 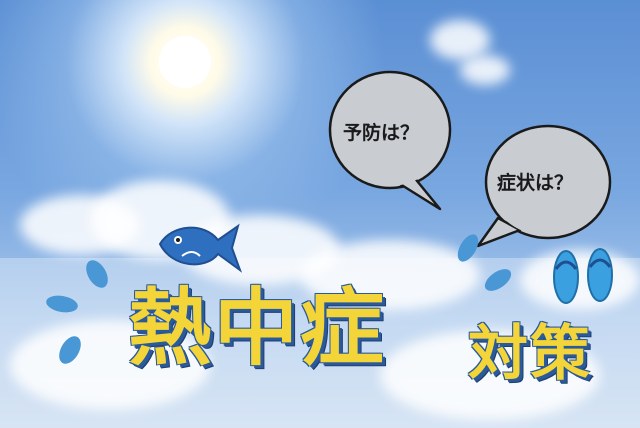 What do you see at coordinates (200, 248) in the screenshot?
I see `fish-icon` at bounding box center [200, 248].